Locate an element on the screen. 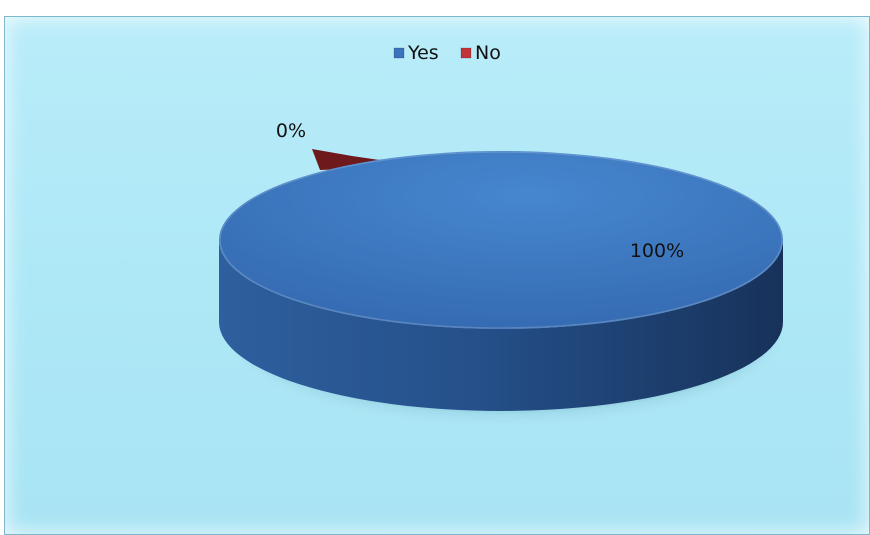 The width and height of the screenshot is (870, 535). data-label-yes: 100% is located at coordinates (657, 251).